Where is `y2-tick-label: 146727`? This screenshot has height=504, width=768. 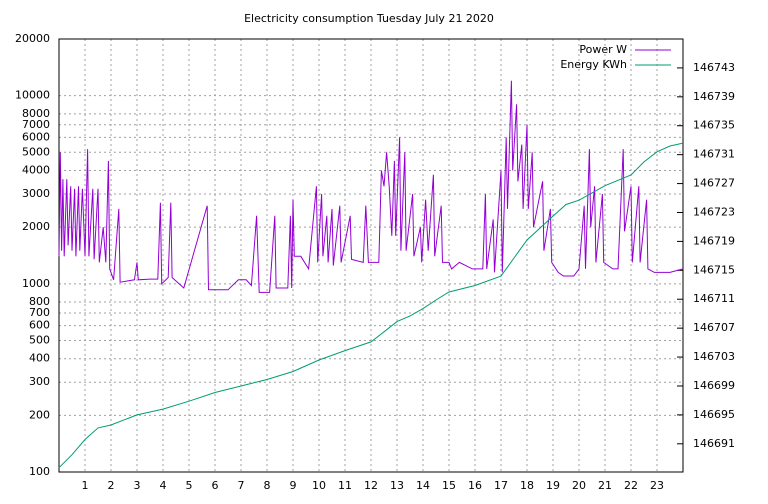
y2-tick-label: 146727 is located at coordinates (714, 183).